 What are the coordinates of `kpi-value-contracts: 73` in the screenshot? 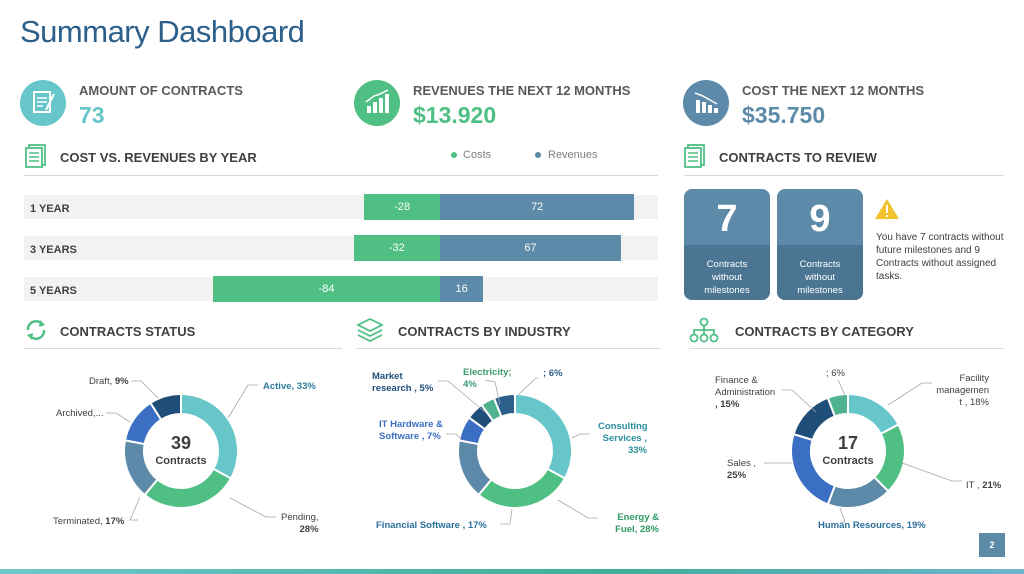 It's located at (92, 115).